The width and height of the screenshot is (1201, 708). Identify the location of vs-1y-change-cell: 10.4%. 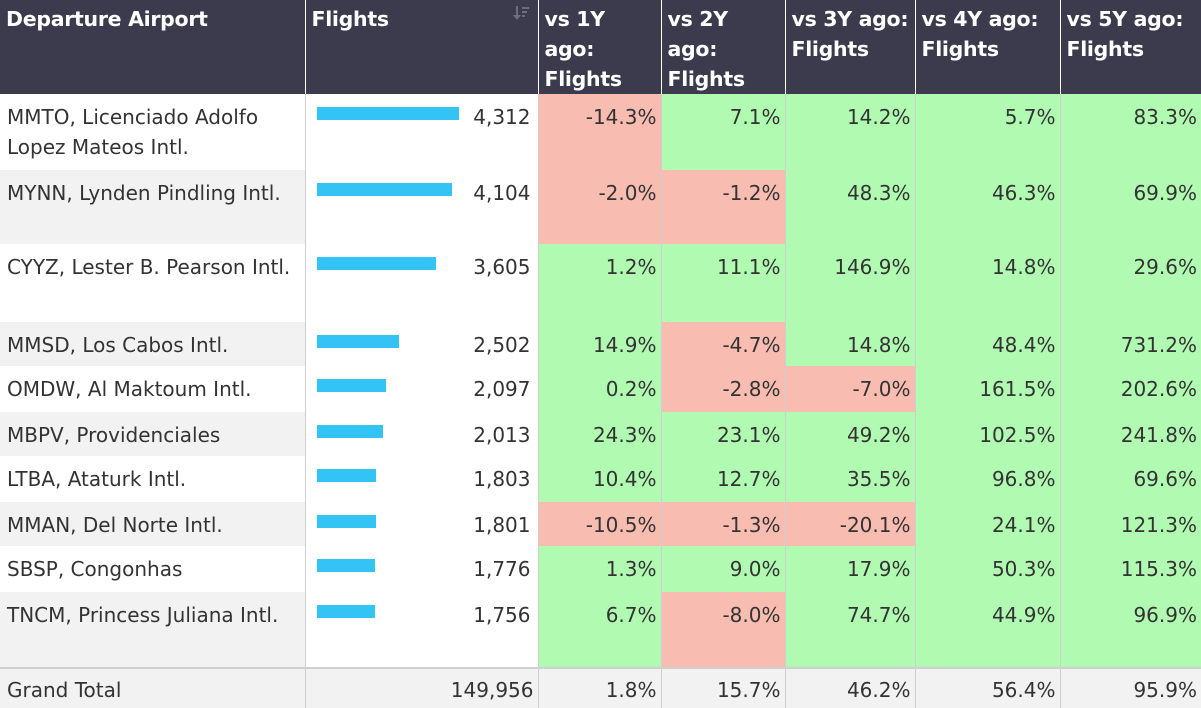
(600, 479).